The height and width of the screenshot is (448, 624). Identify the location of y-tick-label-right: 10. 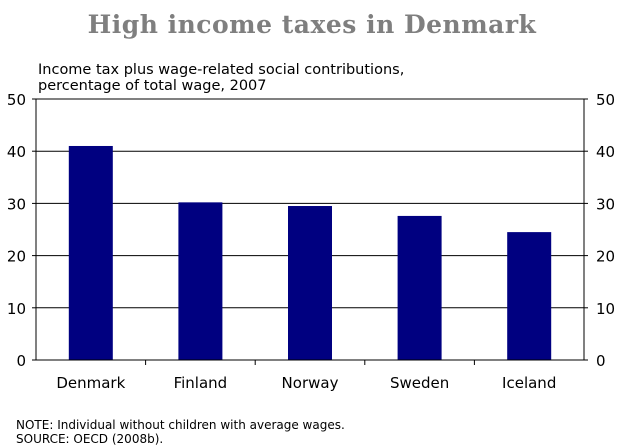
(605, 309).